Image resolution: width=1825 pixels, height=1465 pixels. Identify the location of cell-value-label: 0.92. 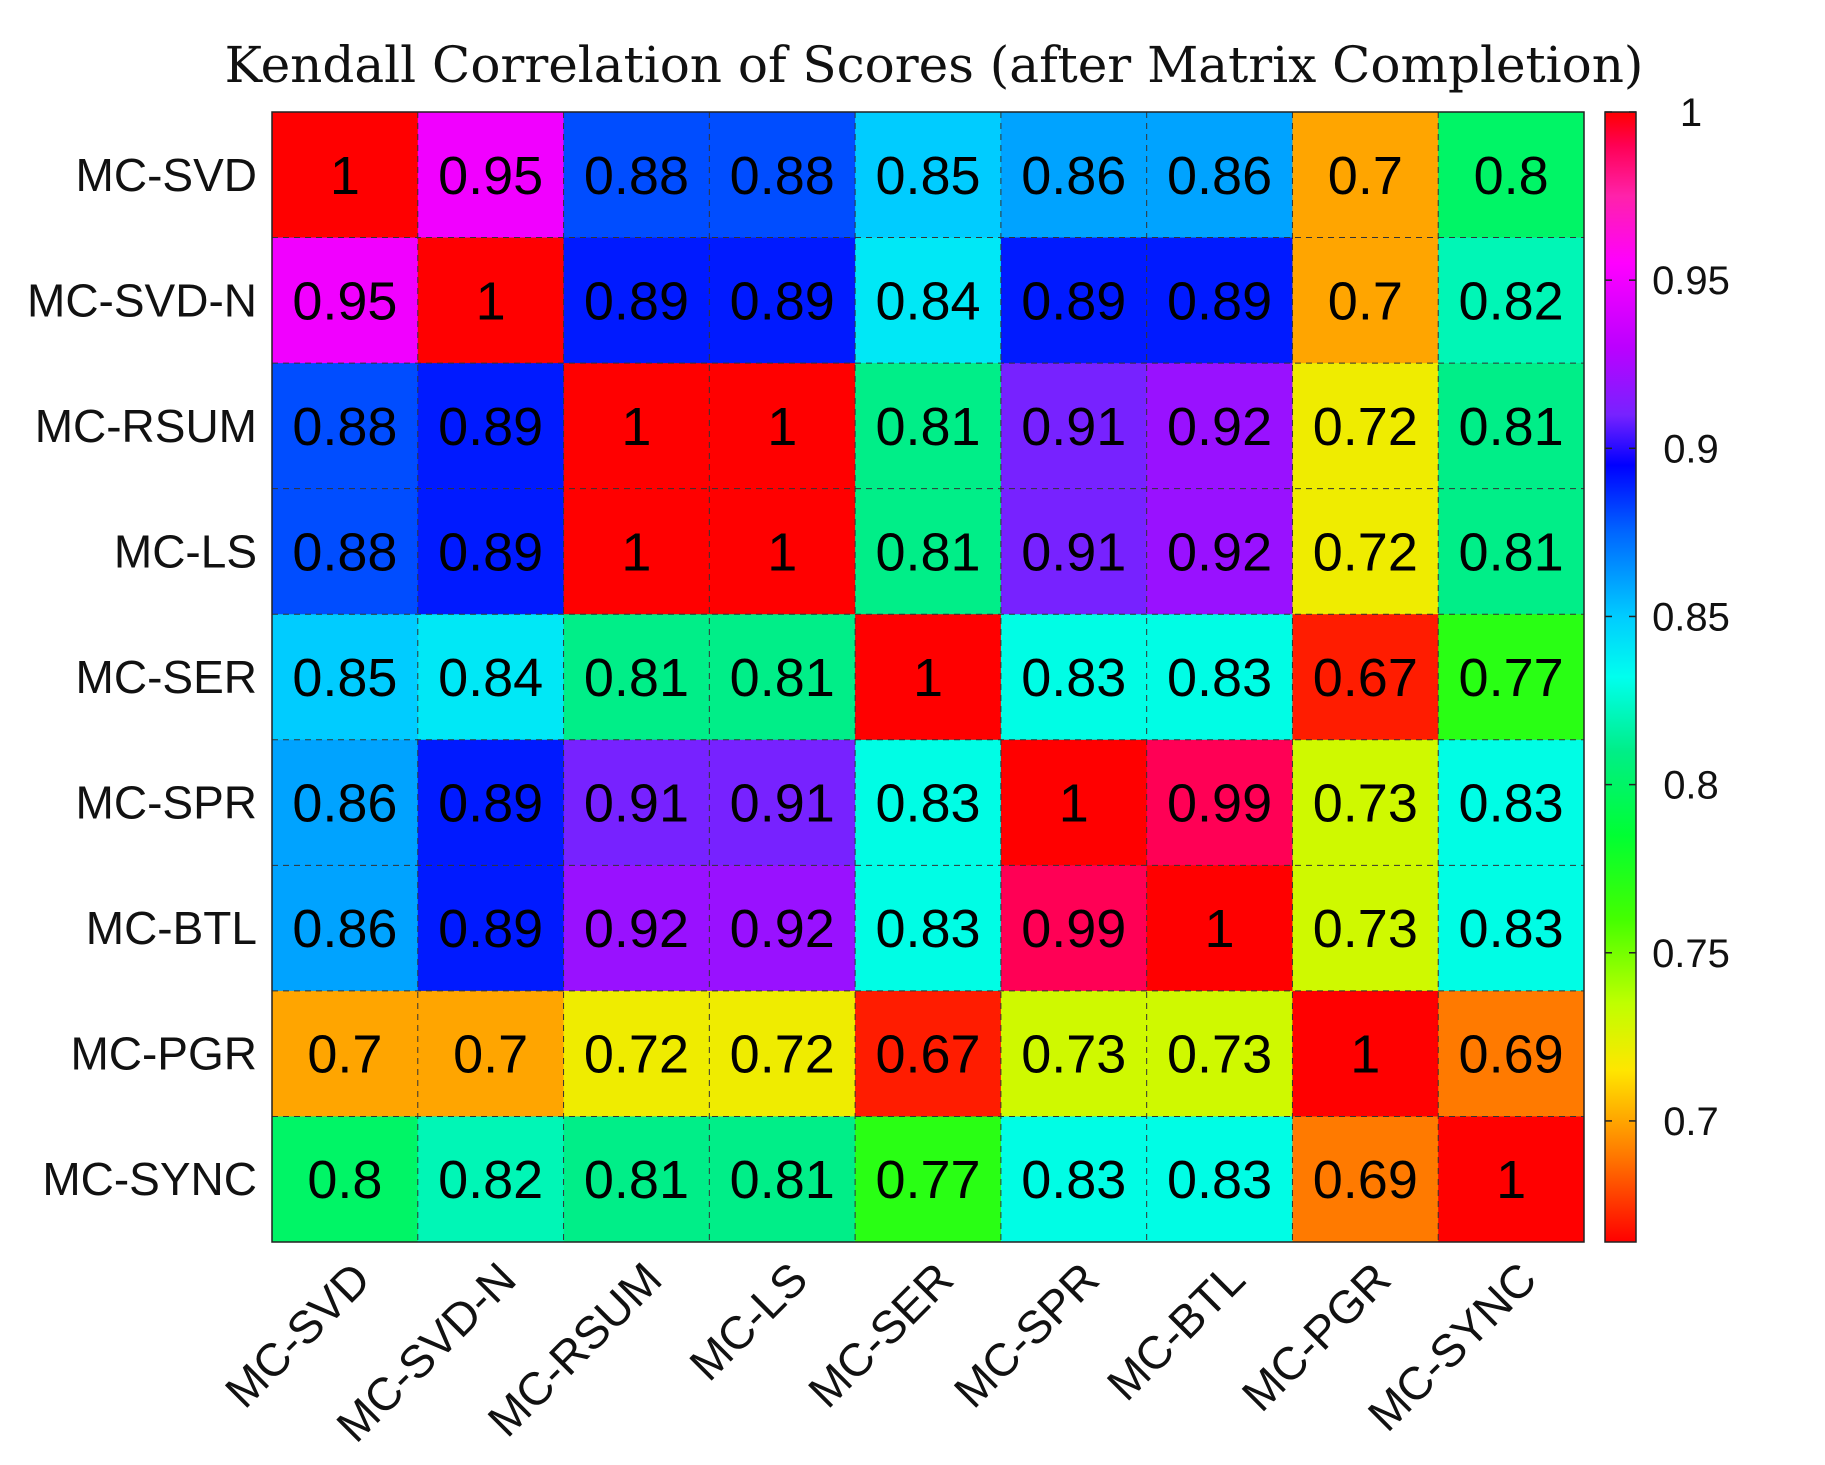
(782, 929).